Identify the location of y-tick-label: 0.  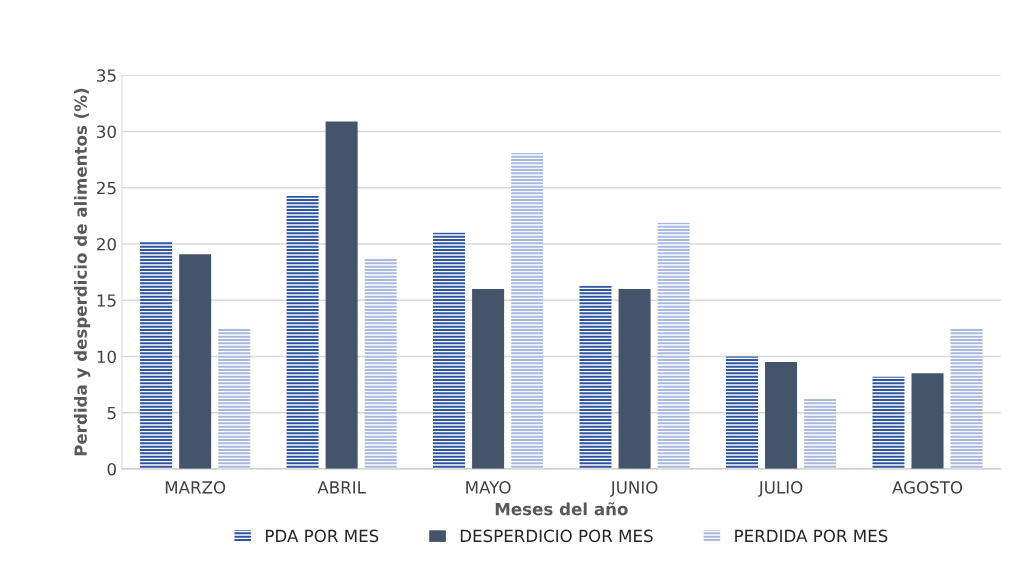
(111, 469).